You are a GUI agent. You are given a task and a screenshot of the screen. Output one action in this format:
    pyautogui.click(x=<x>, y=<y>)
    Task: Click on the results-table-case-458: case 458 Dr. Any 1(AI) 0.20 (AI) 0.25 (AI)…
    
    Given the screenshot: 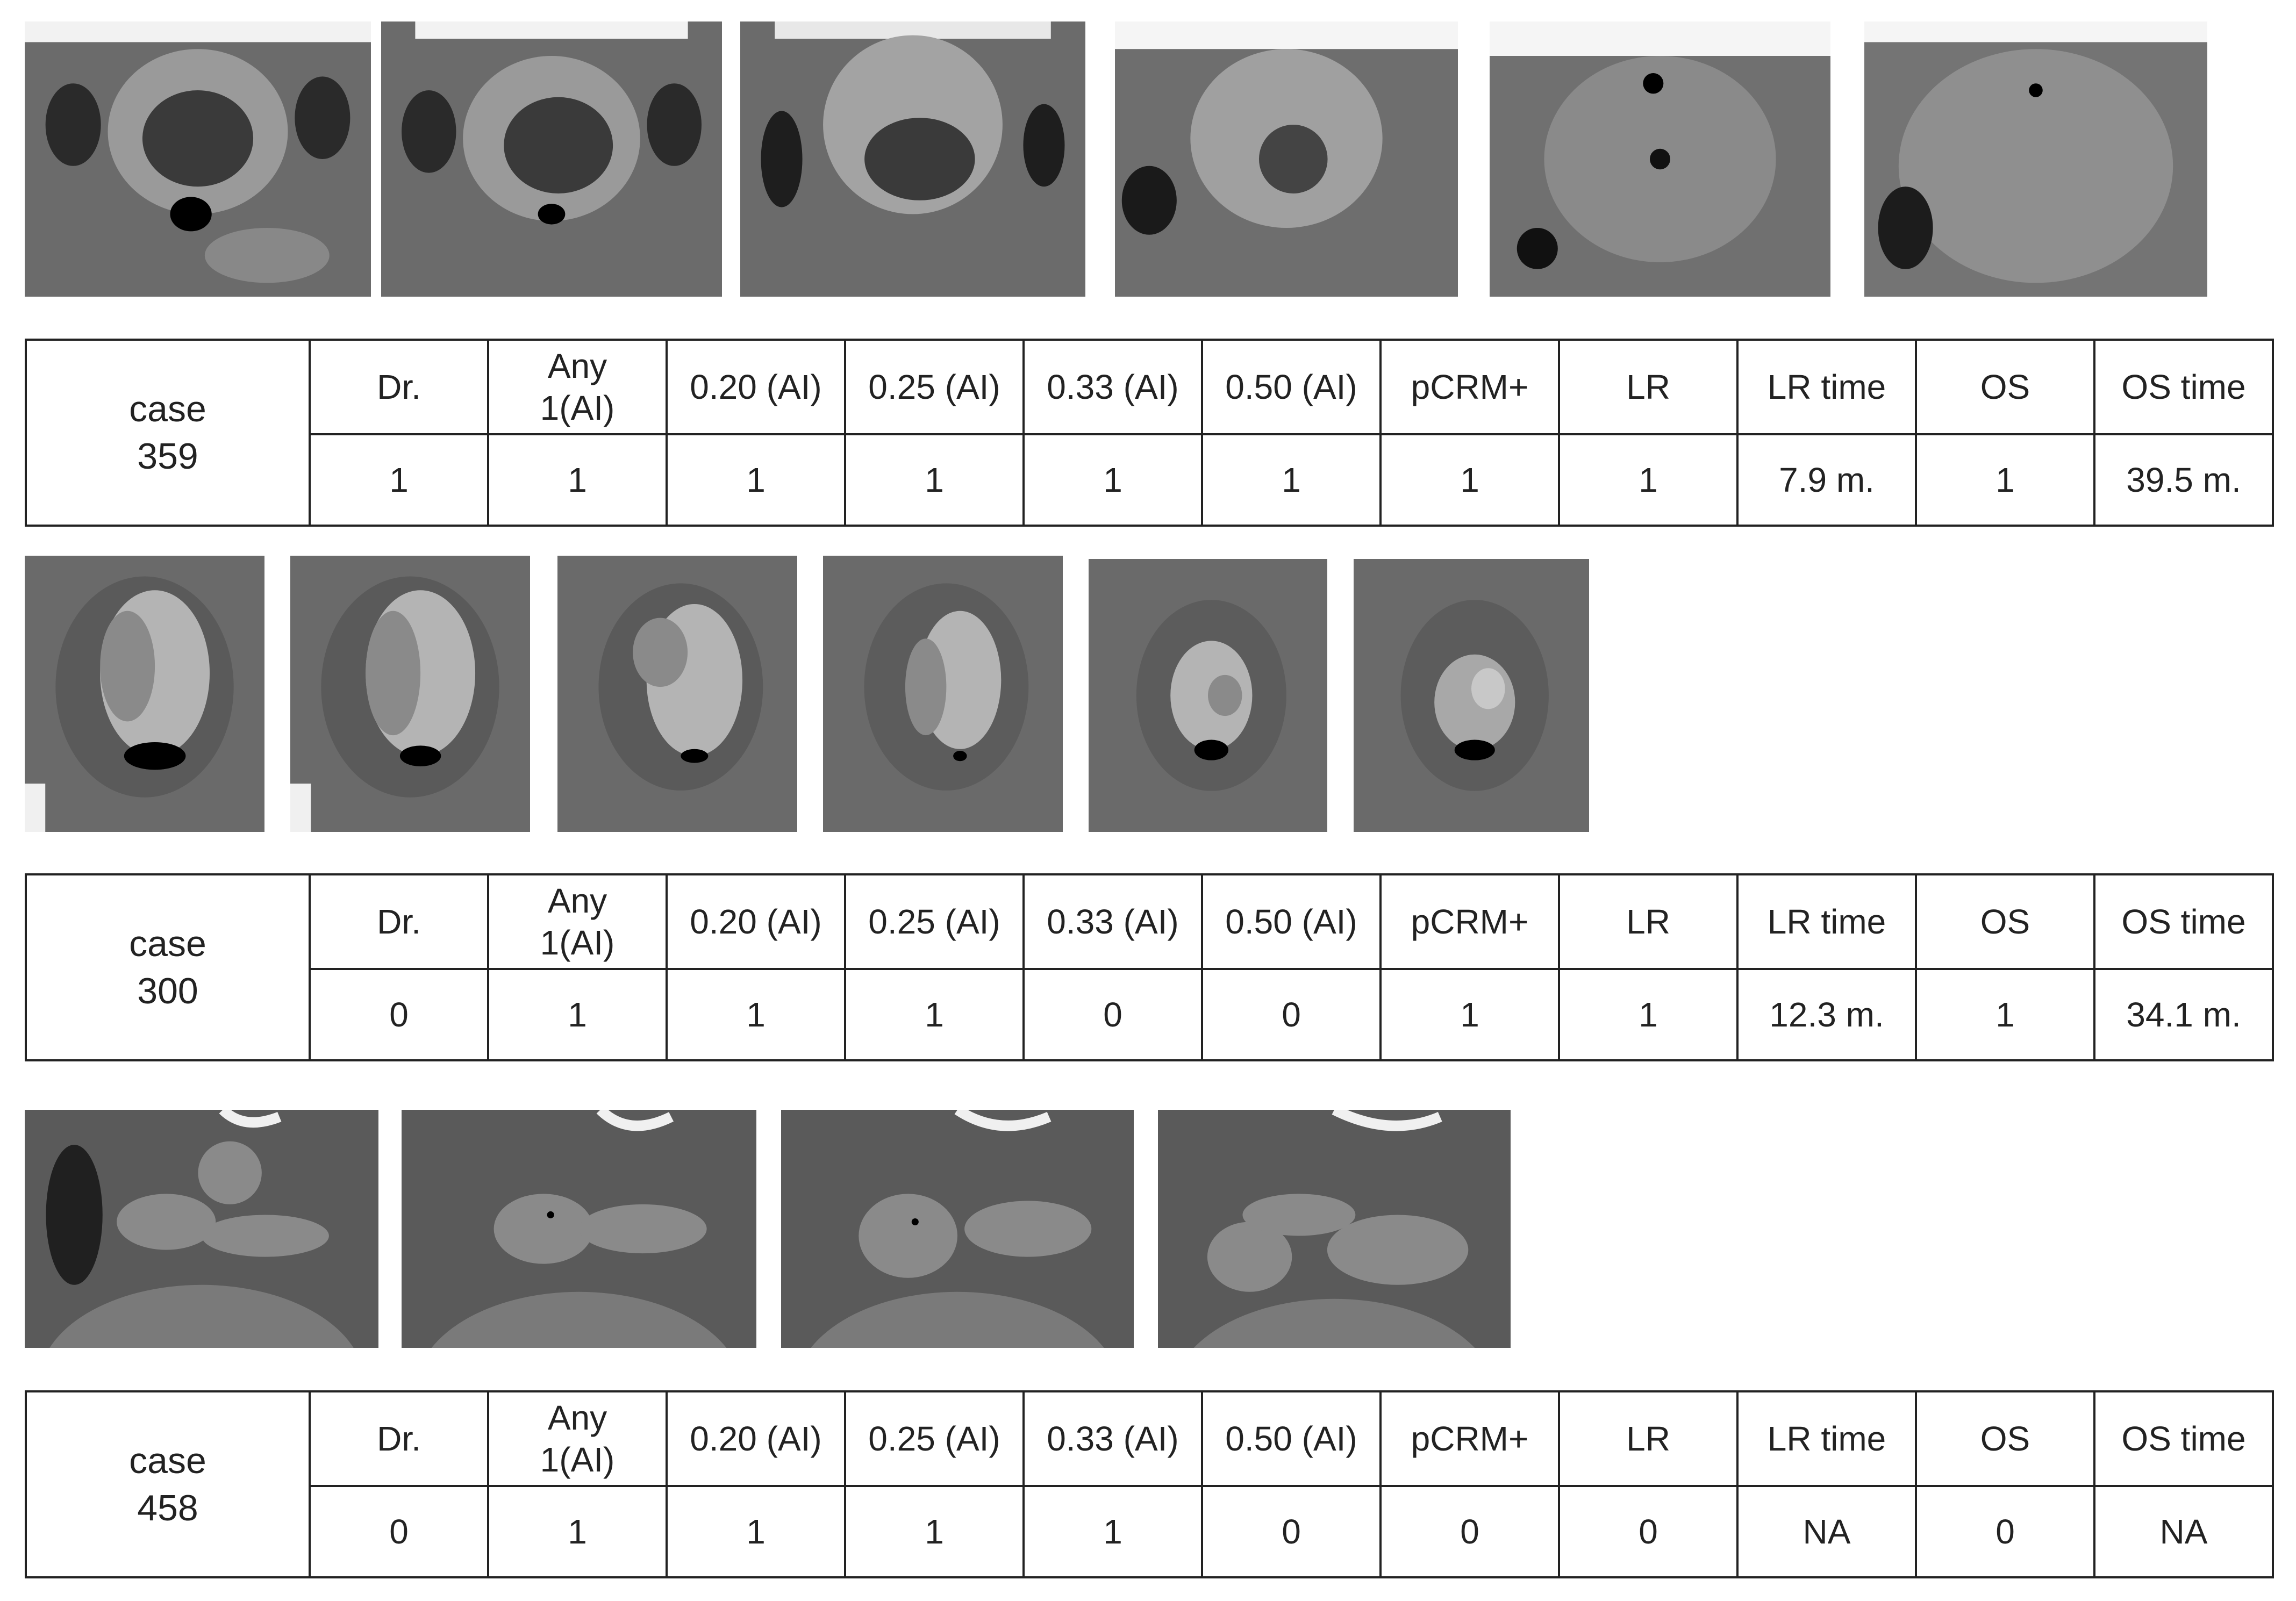 What is the action you would take?
    pyautogui.click(x=1149, y=1484)
    